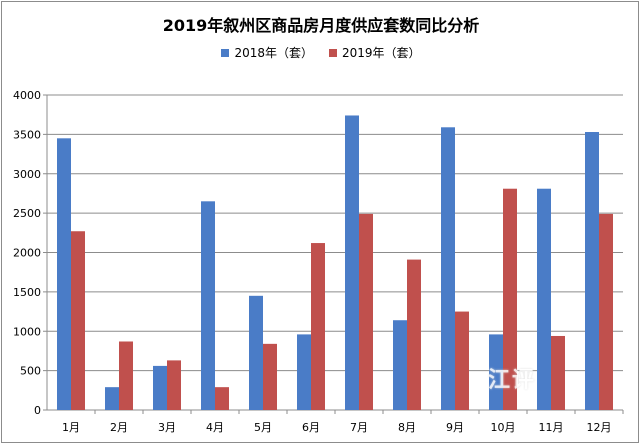  Describe the element at coordinates (119, 427) in the screenshot. I see `x-tick-label: 2月` at that location.